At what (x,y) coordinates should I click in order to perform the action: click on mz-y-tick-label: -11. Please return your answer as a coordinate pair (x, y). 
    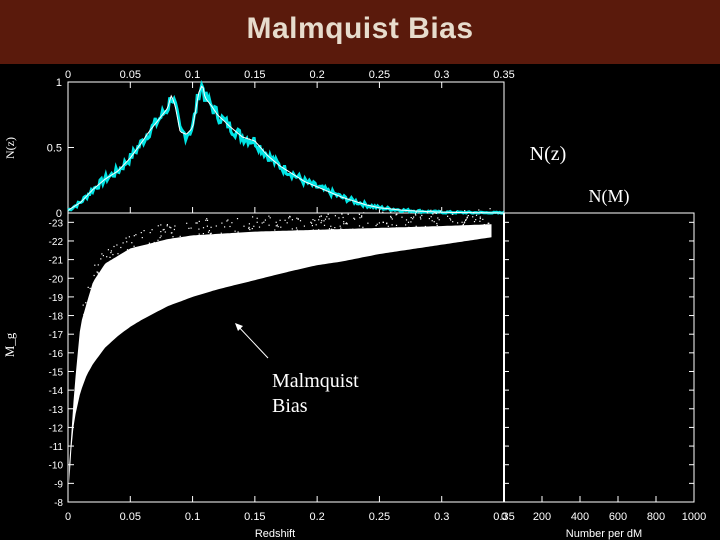
    Looking at the image, I should click on (56, 447).